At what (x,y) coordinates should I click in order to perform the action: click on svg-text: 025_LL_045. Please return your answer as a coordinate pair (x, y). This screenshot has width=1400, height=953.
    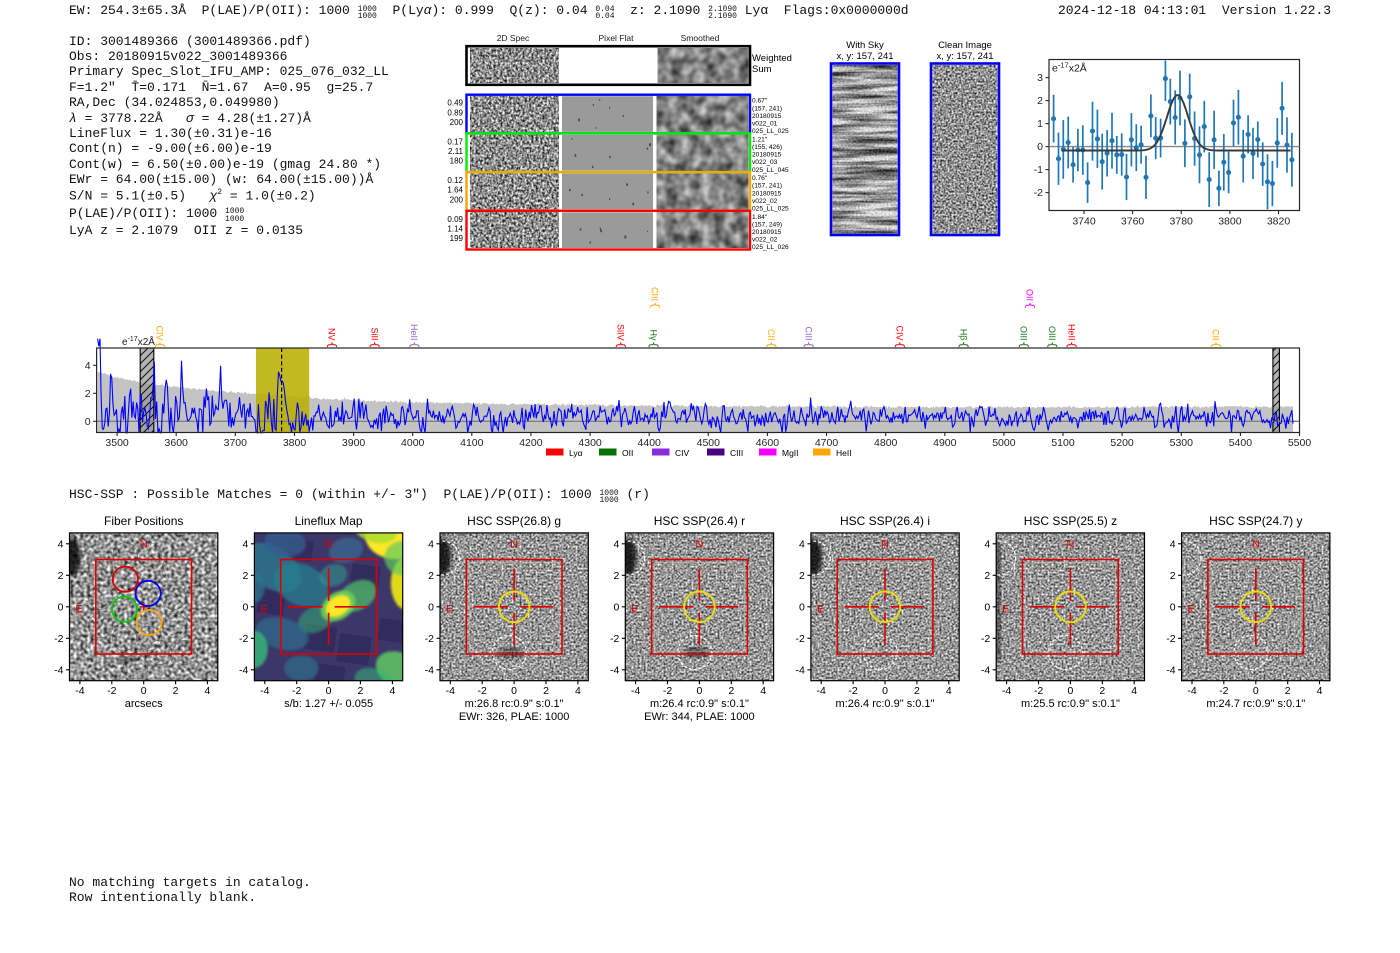
    Looking at the image, I should click on (770, 170).